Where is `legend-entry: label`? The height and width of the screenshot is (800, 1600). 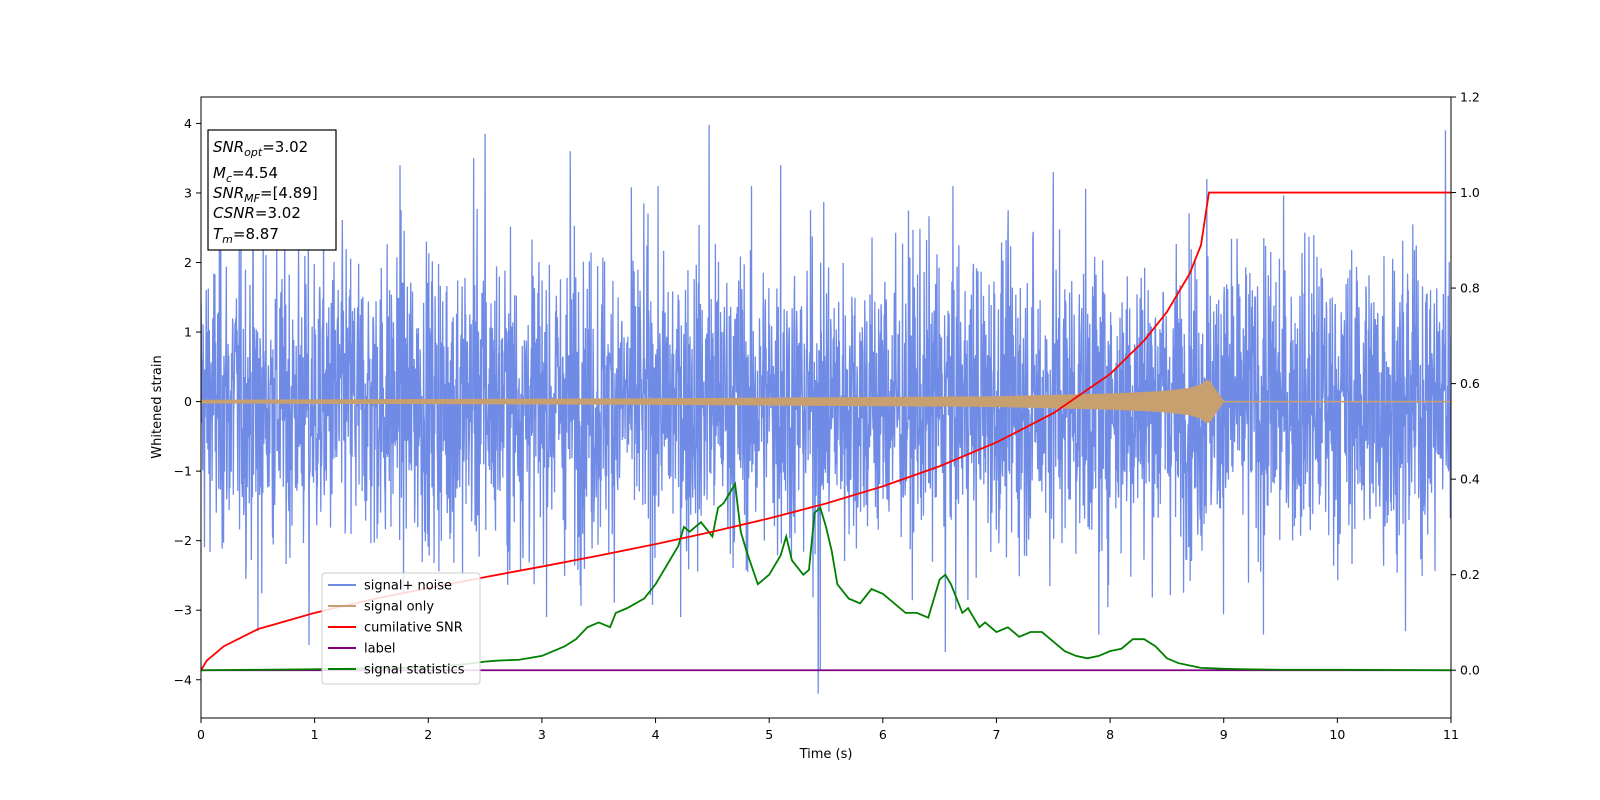 legend-entry: label is located at coordinates (379, 649).